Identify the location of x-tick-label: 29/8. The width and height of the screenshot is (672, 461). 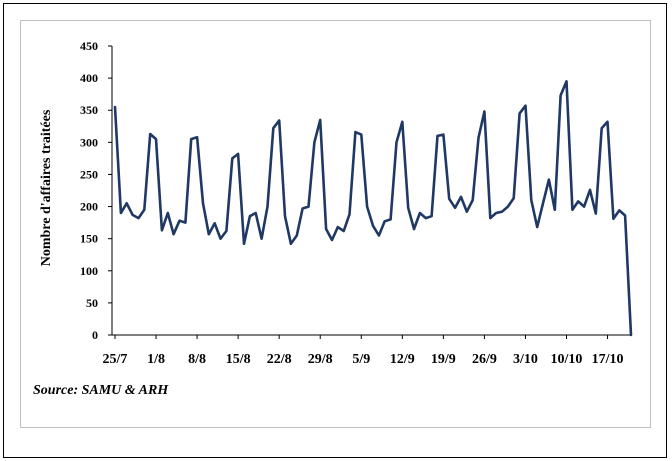
(320, 359).